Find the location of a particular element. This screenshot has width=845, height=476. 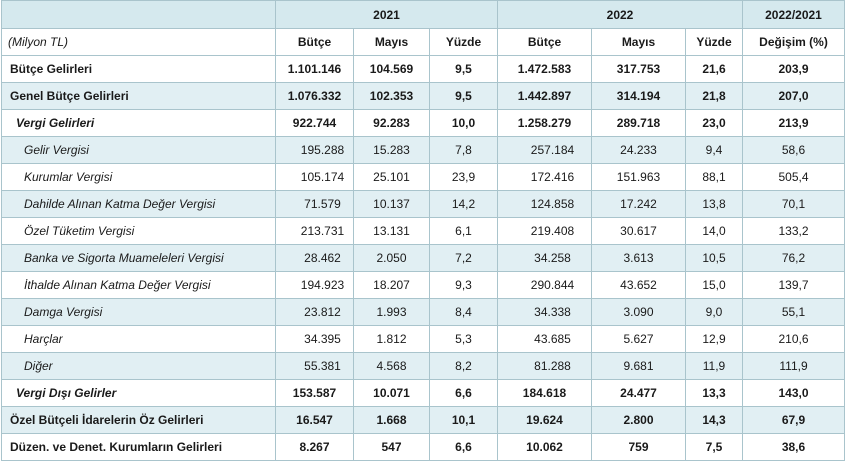

row-label: Özel Tüketim Vergisi is located at coordinates (138, 231).